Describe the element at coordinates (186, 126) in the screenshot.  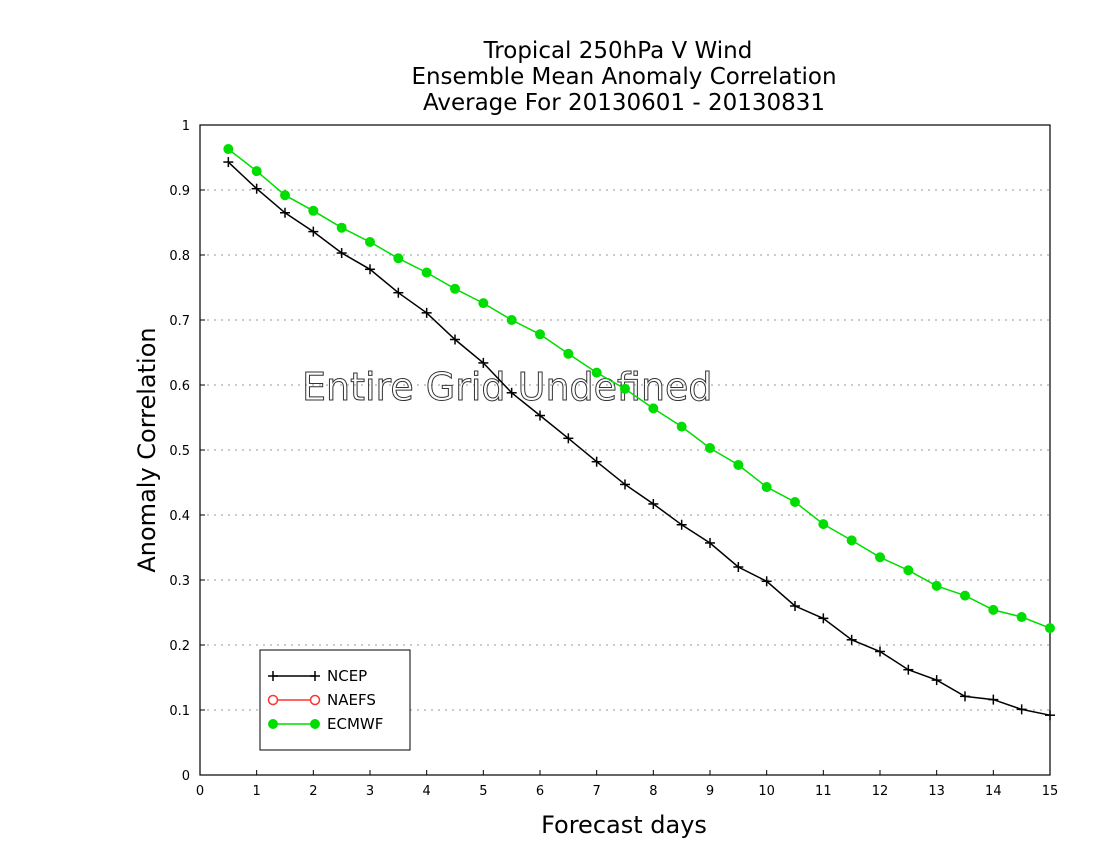
I see `y-tick-label: 1` at that location.